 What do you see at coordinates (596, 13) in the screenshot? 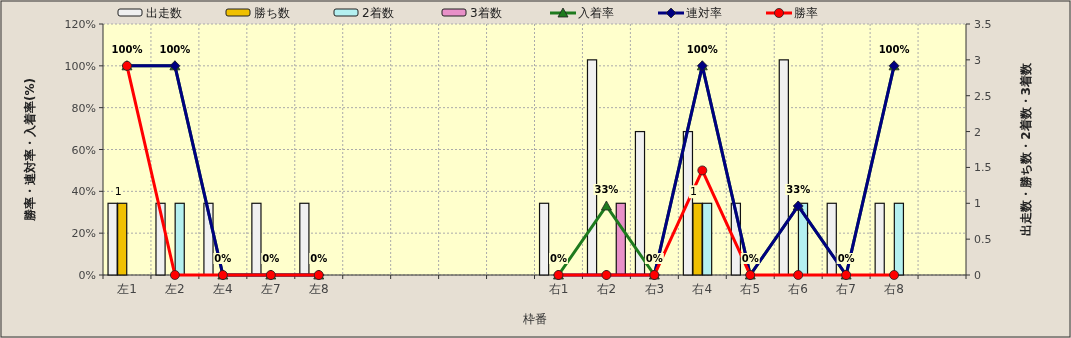
I see `legend-label: 入着率` at bounding box center [596, 13].